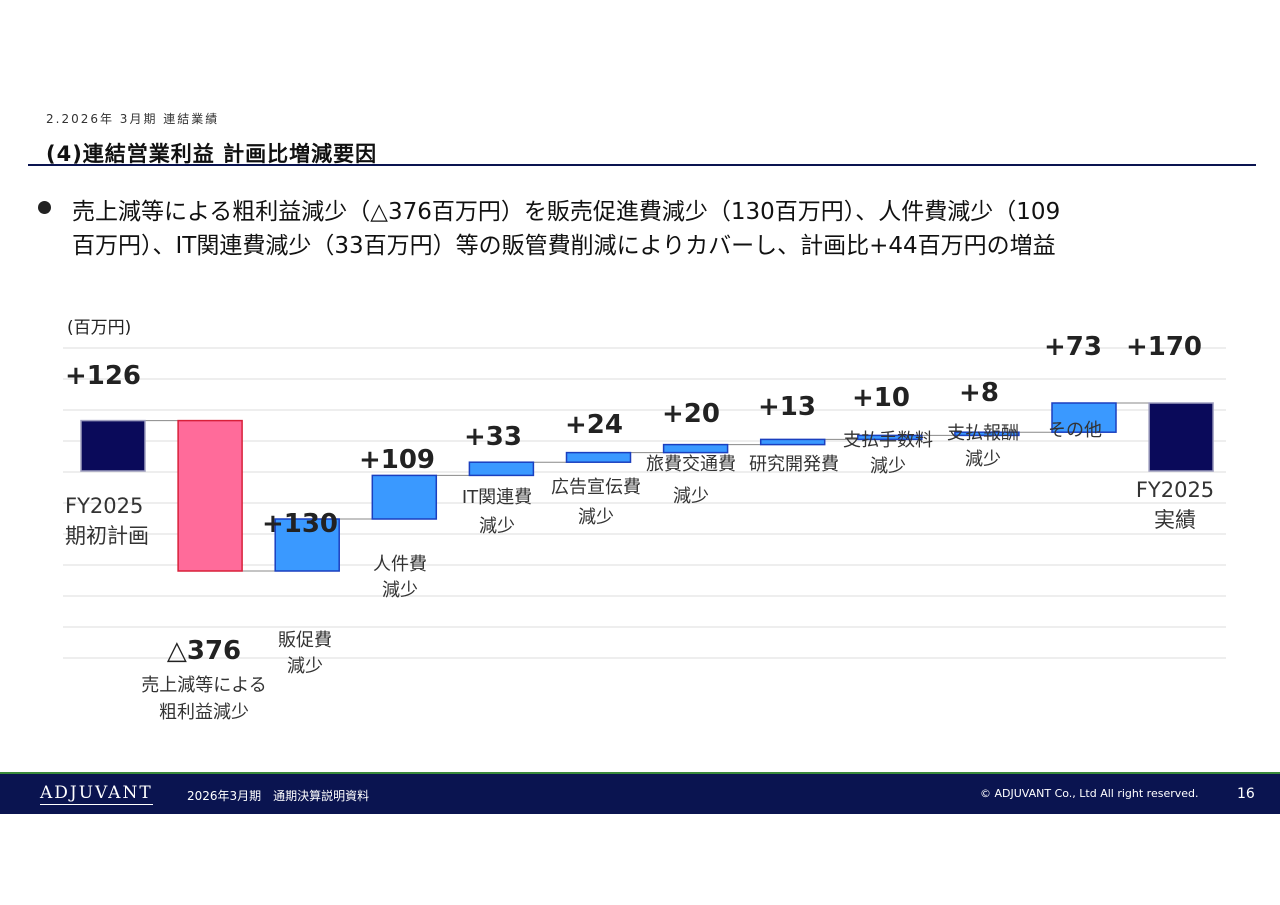 The width and height of the screenshot is (1280, 905). I want to click on data-label: +8, so click(979, 393).